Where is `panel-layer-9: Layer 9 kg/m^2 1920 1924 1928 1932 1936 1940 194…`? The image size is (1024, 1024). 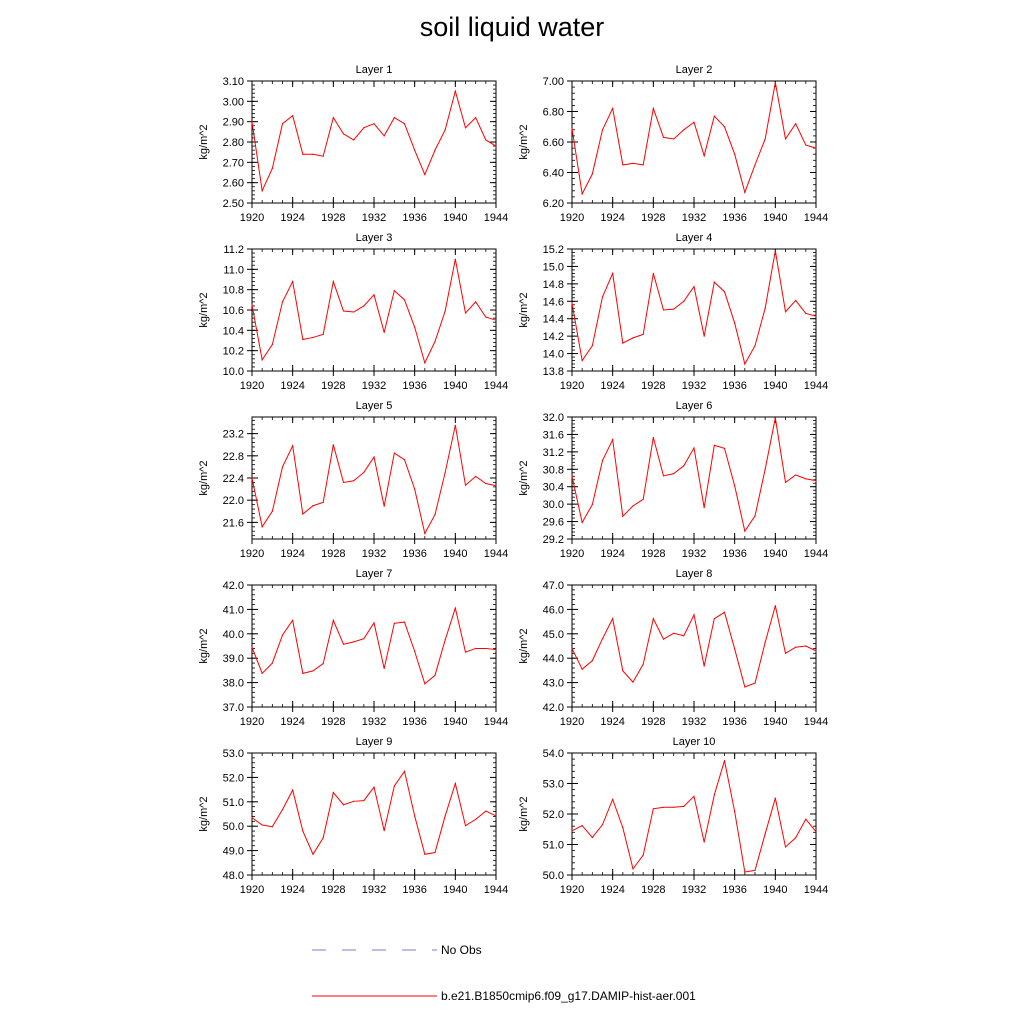 panel-layer-9: Layer 9 kg/m^2 1920 1924 1928 1932 1936 1940 194… is located at coordinates (353, 816).